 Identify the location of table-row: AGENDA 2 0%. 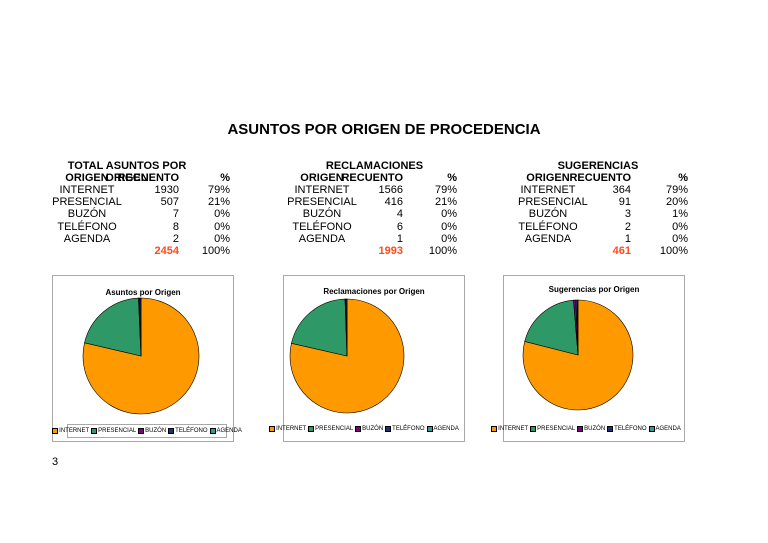
(142, 239).